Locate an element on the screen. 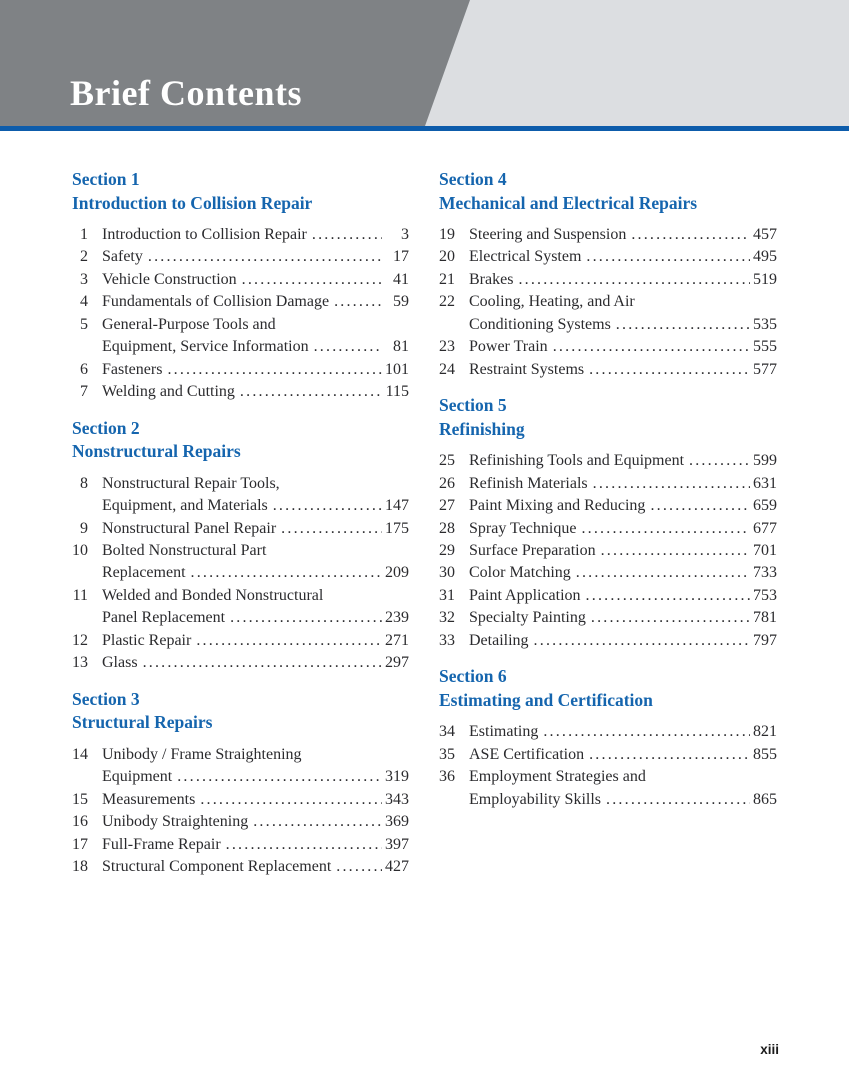 Image resolution: width=849 pixels, height=1087 pixels. section-label: Section 5 is located at coordinates (473, 405).